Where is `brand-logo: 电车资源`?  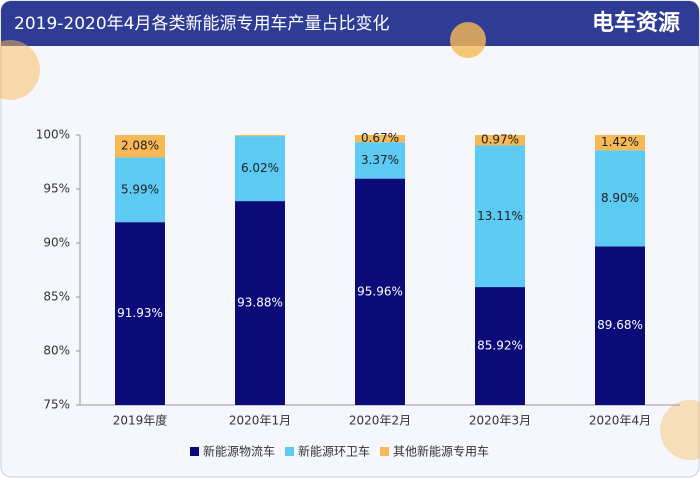
brand-logo: 电车资源 is located at coordinates (636, 23).